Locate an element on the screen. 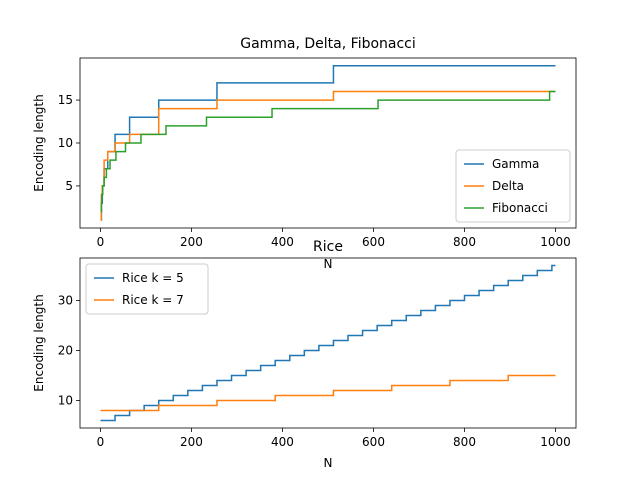 This screenshot has height=480, width=640. y-tick-label: 5 is located at coordinates (69, 186).